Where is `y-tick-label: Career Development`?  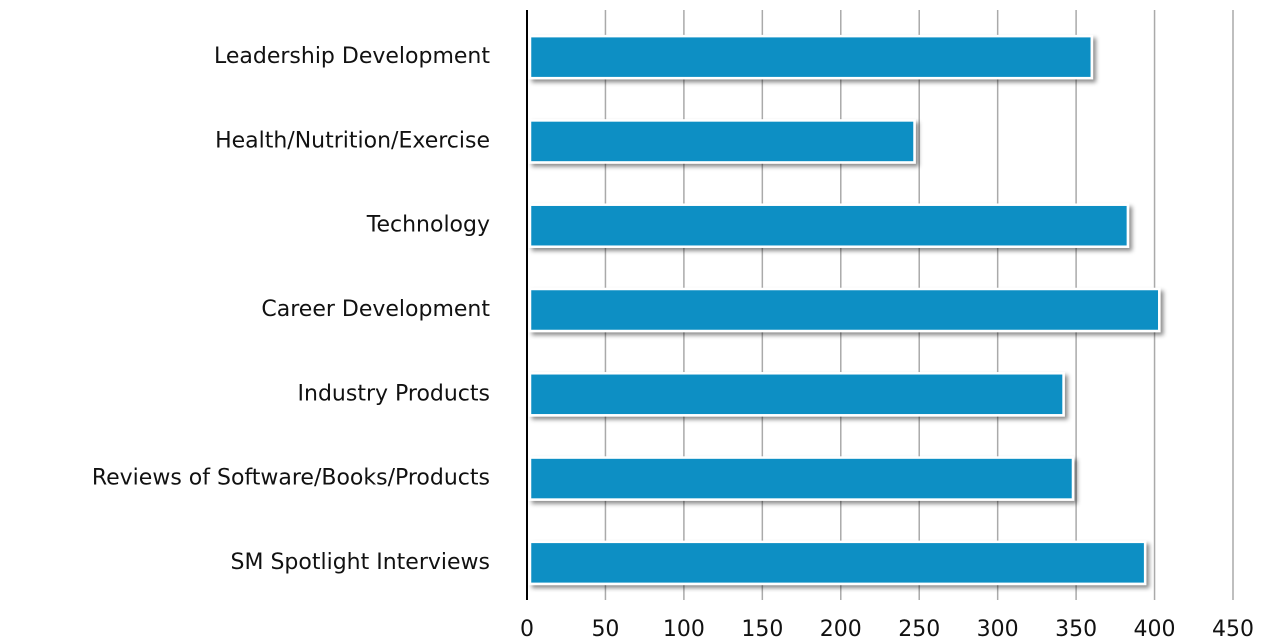
y-tick-label: Career Development is located at coordinates (375, 309).